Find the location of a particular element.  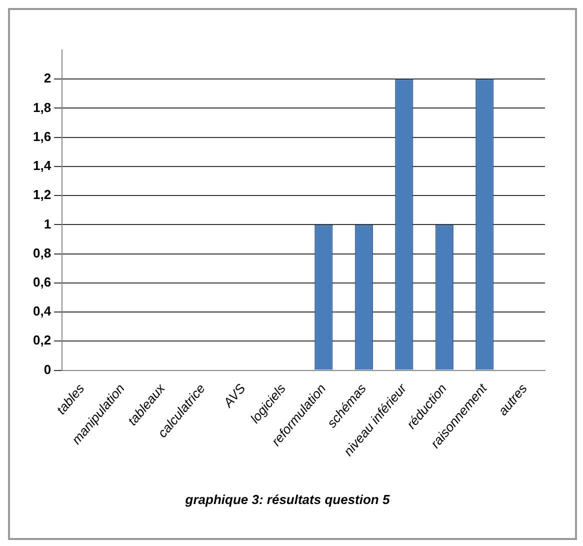

text: graphique 3: résultats question 5 is located at coordinates (287, 499).